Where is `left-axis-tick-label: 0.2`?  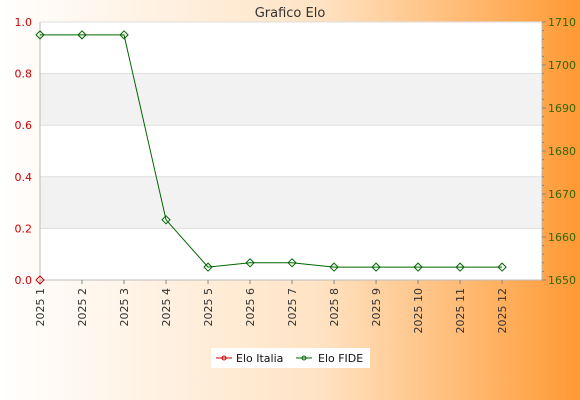 left-axis-tick-label: 0.2 is located at coordinates (24, 228).